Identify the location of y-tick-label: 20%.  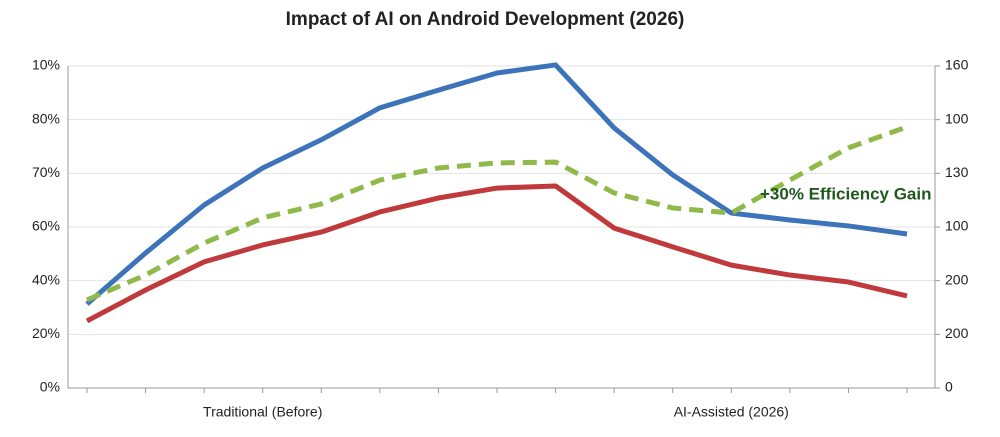
(46, 333).